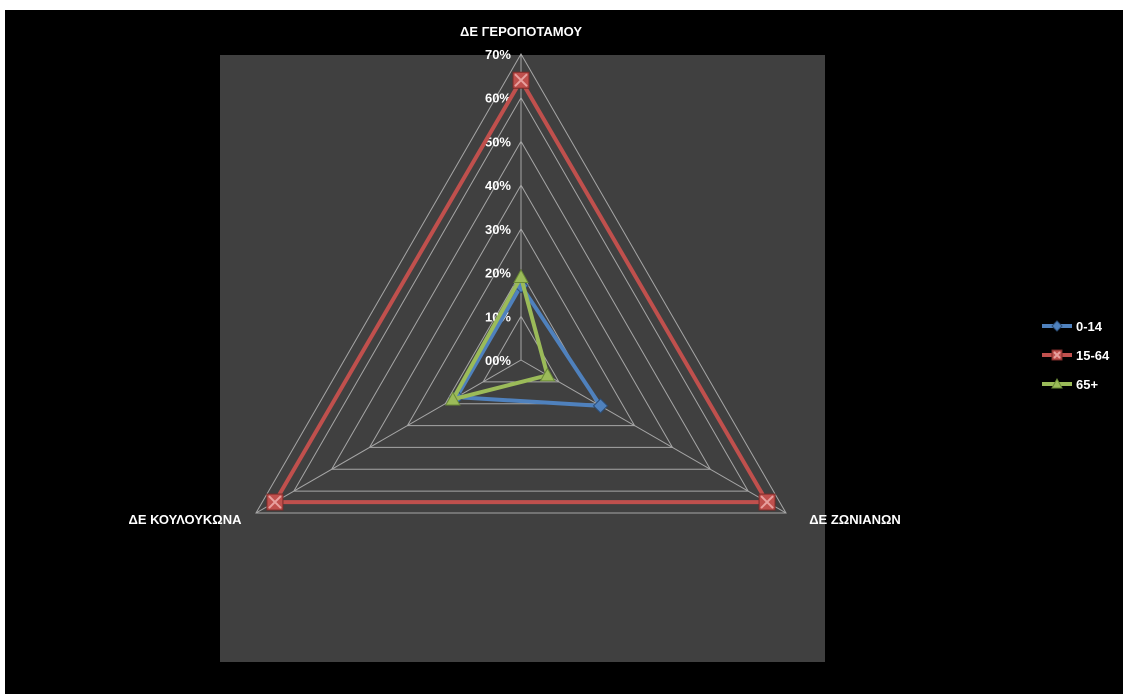  I want to click on category-label: ΔΕ ΓΕΡΟΠΟΤΑΜΟΥ, so click(521, 31).